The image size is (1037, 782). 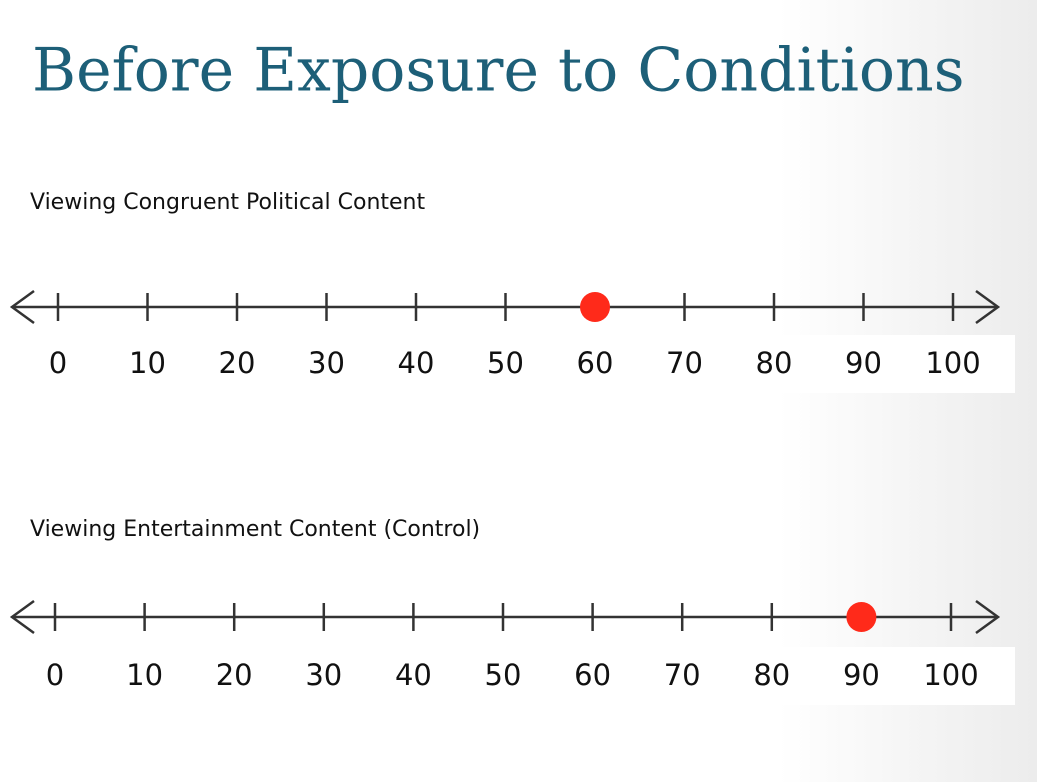 I want to click on slide-title: Before Exposure to Conditions, so click(x=498, y=71).